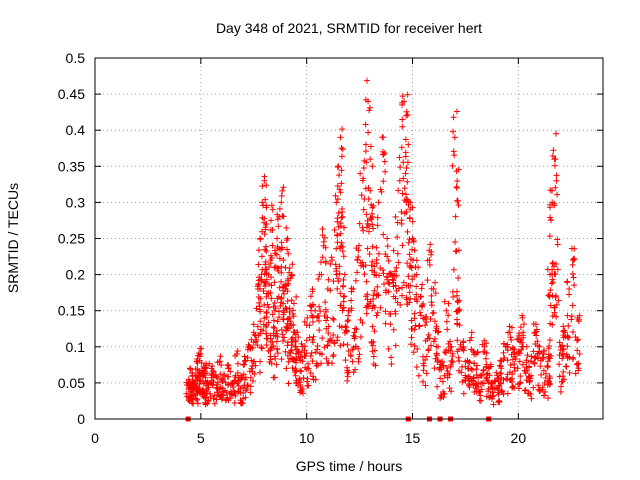 The width and height of the screenshot is (640, 480). I want to click on y-tick-label: 0, so click(81, 419).